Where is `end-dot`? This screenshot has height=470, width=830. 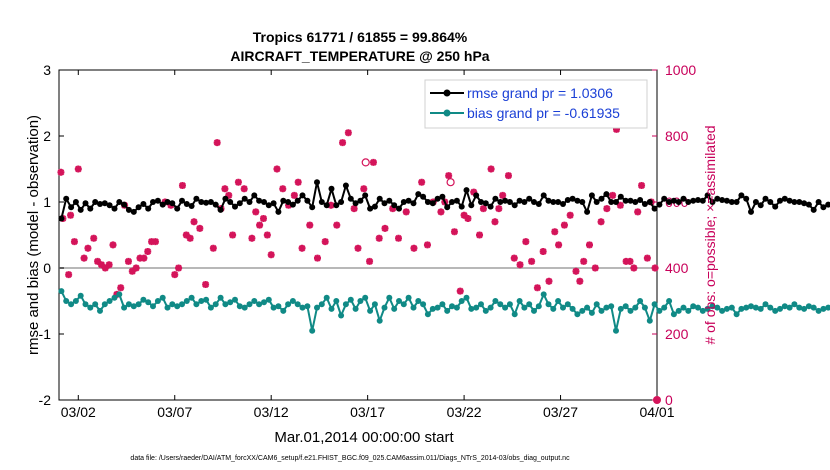
end-dot is located at coordinates (657, 400).